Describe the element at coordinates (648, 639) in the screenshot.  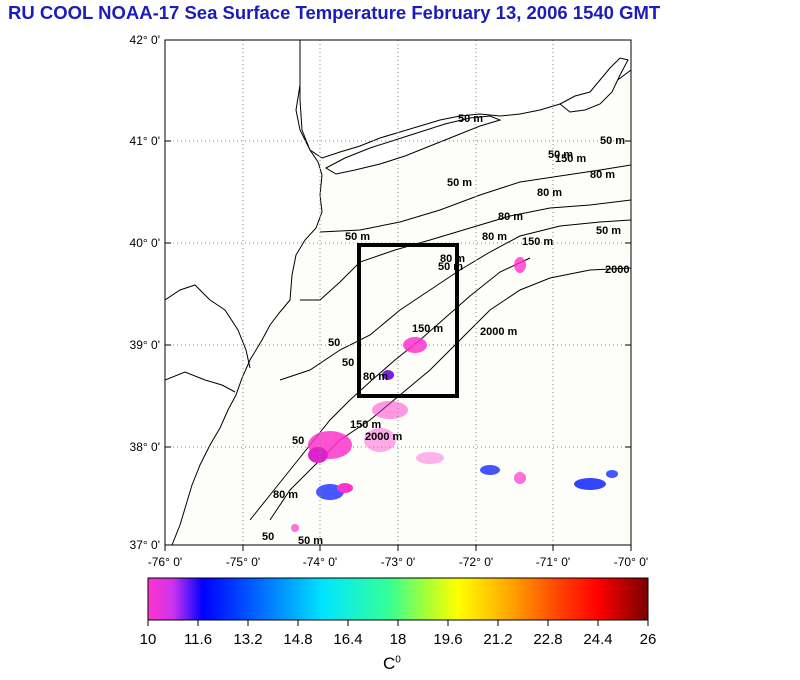
I see `colorbar-tick-label: 26` at that location.